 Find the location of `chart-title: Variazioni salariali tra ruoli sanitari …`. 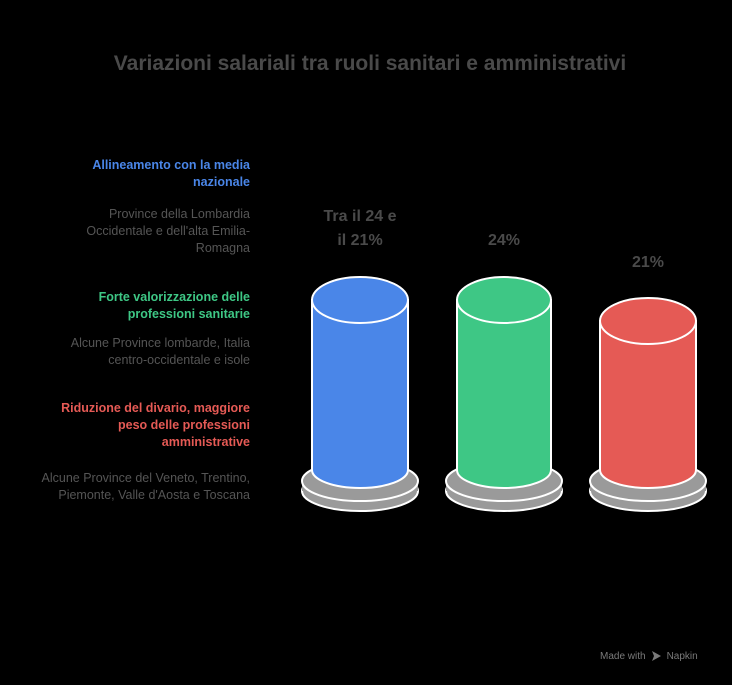

chart-title: Variazioni salariali tra ruoli sanitari … is located at coordinates (370, 63).